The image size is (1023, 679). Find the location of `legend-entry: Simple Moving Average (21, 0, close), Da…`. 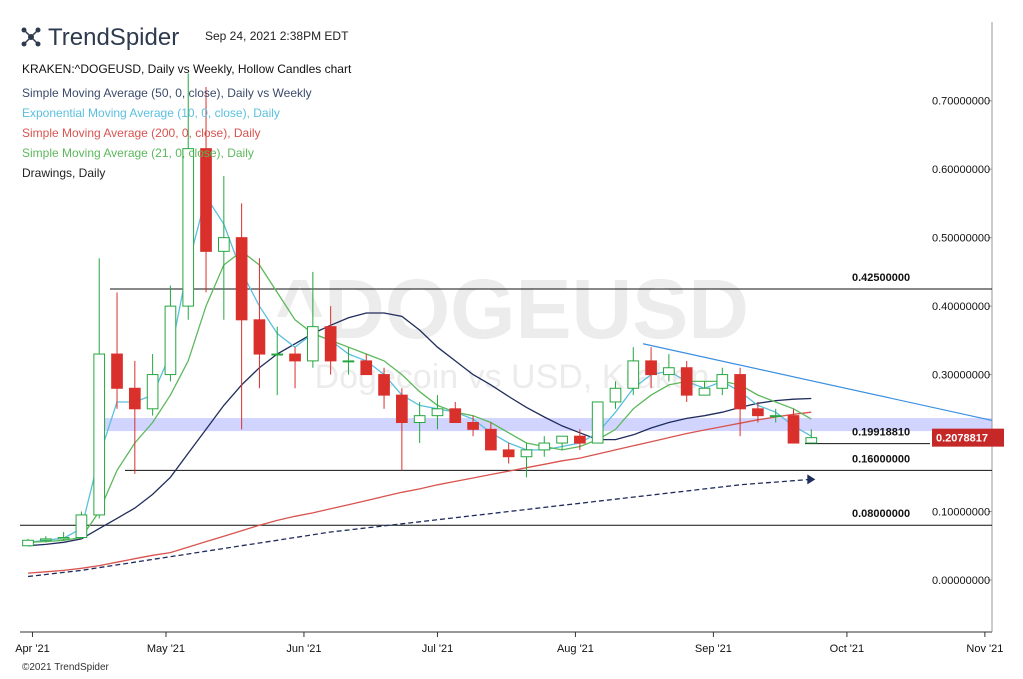

legend-entry: Simple Moving Average (21, 0, close), Da… is located at coordinates (138, 153).